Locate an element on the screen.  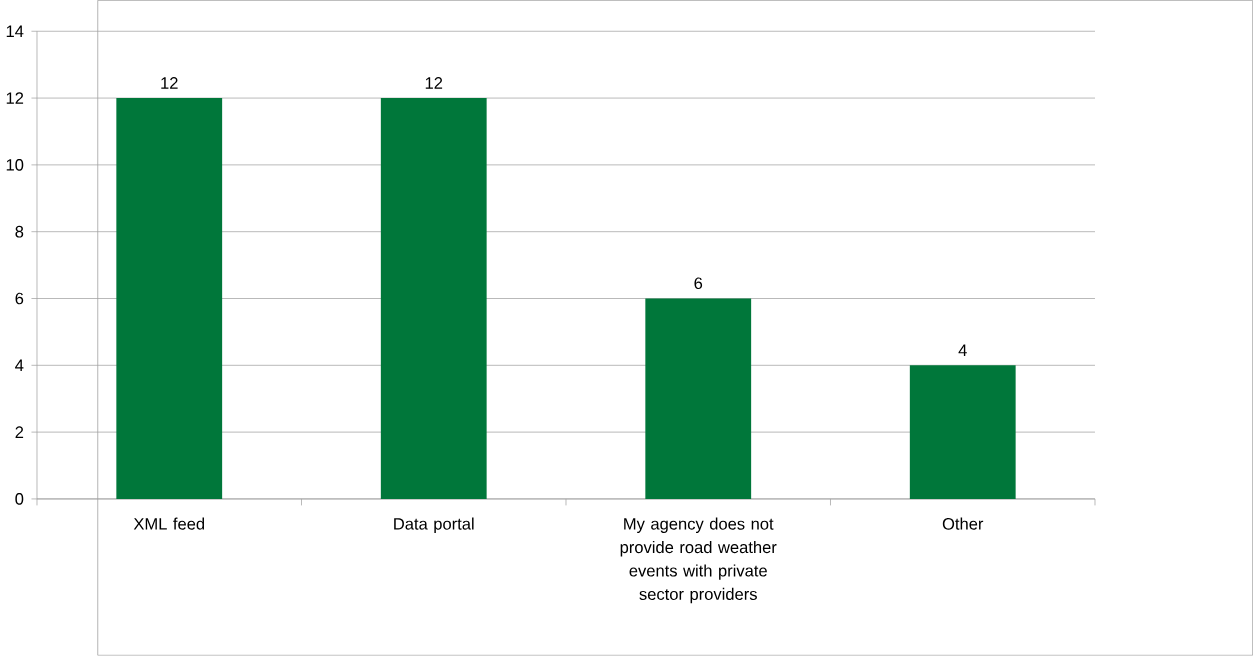
y-tick-label: 8 is located at coordinates (19, 232).